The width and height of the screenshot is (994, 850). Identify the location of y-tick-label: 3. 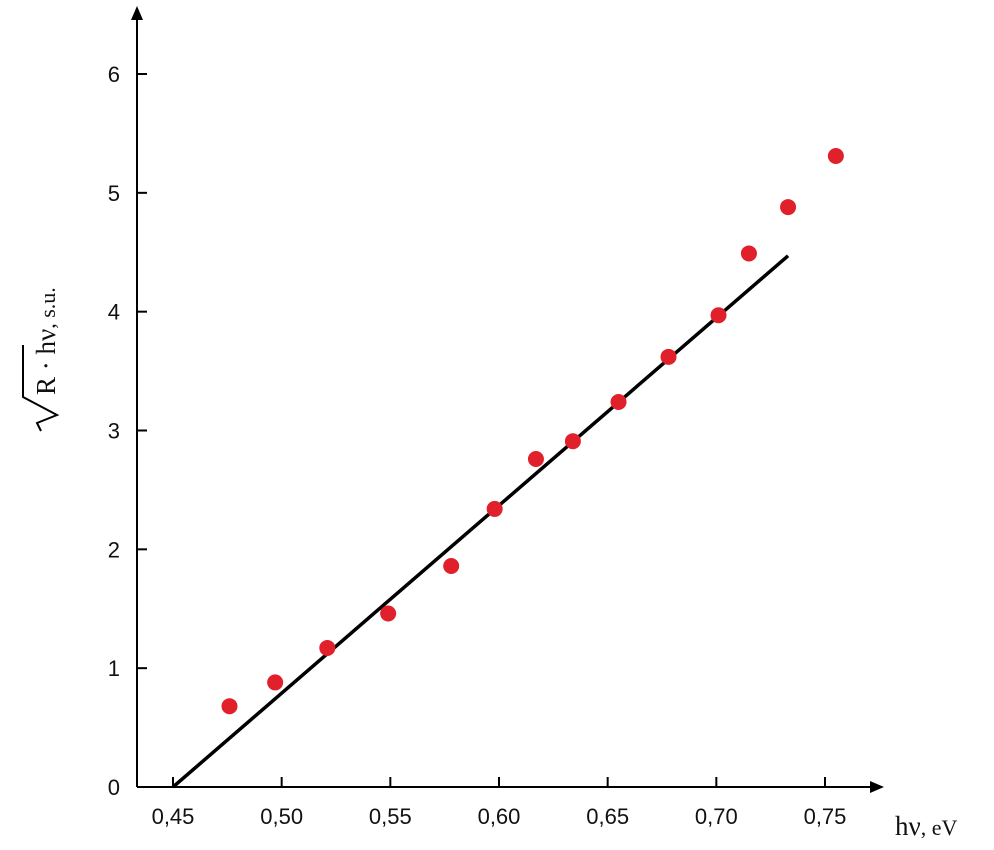
(114, 431).